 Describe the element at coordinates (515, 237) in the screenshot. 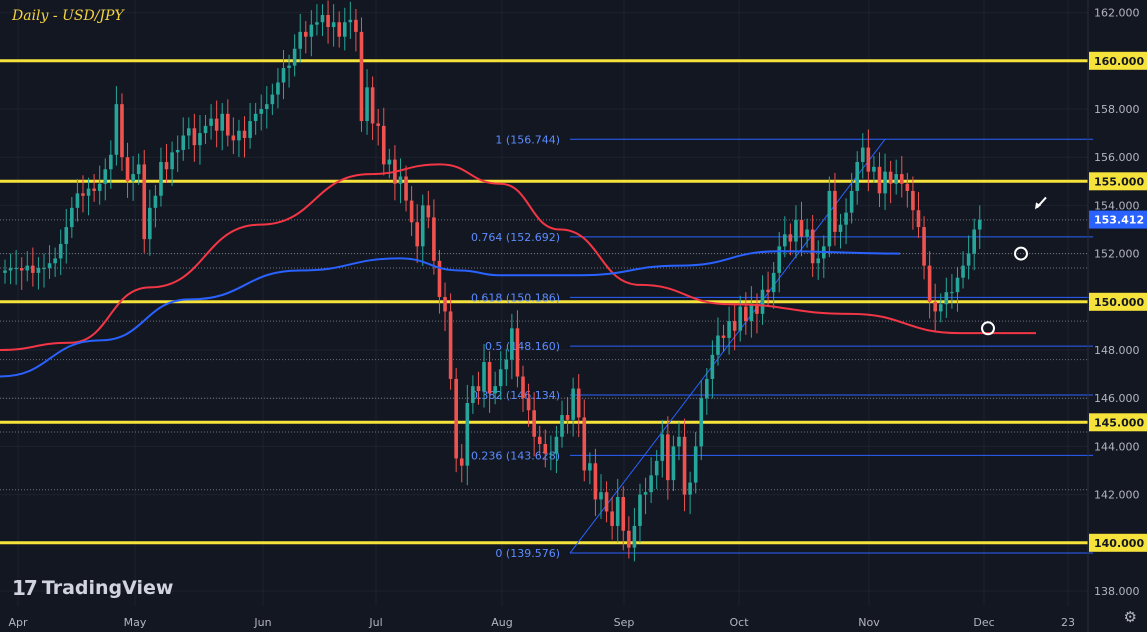

I see `fib-level-label: 0.764 (152.692)` at that location.